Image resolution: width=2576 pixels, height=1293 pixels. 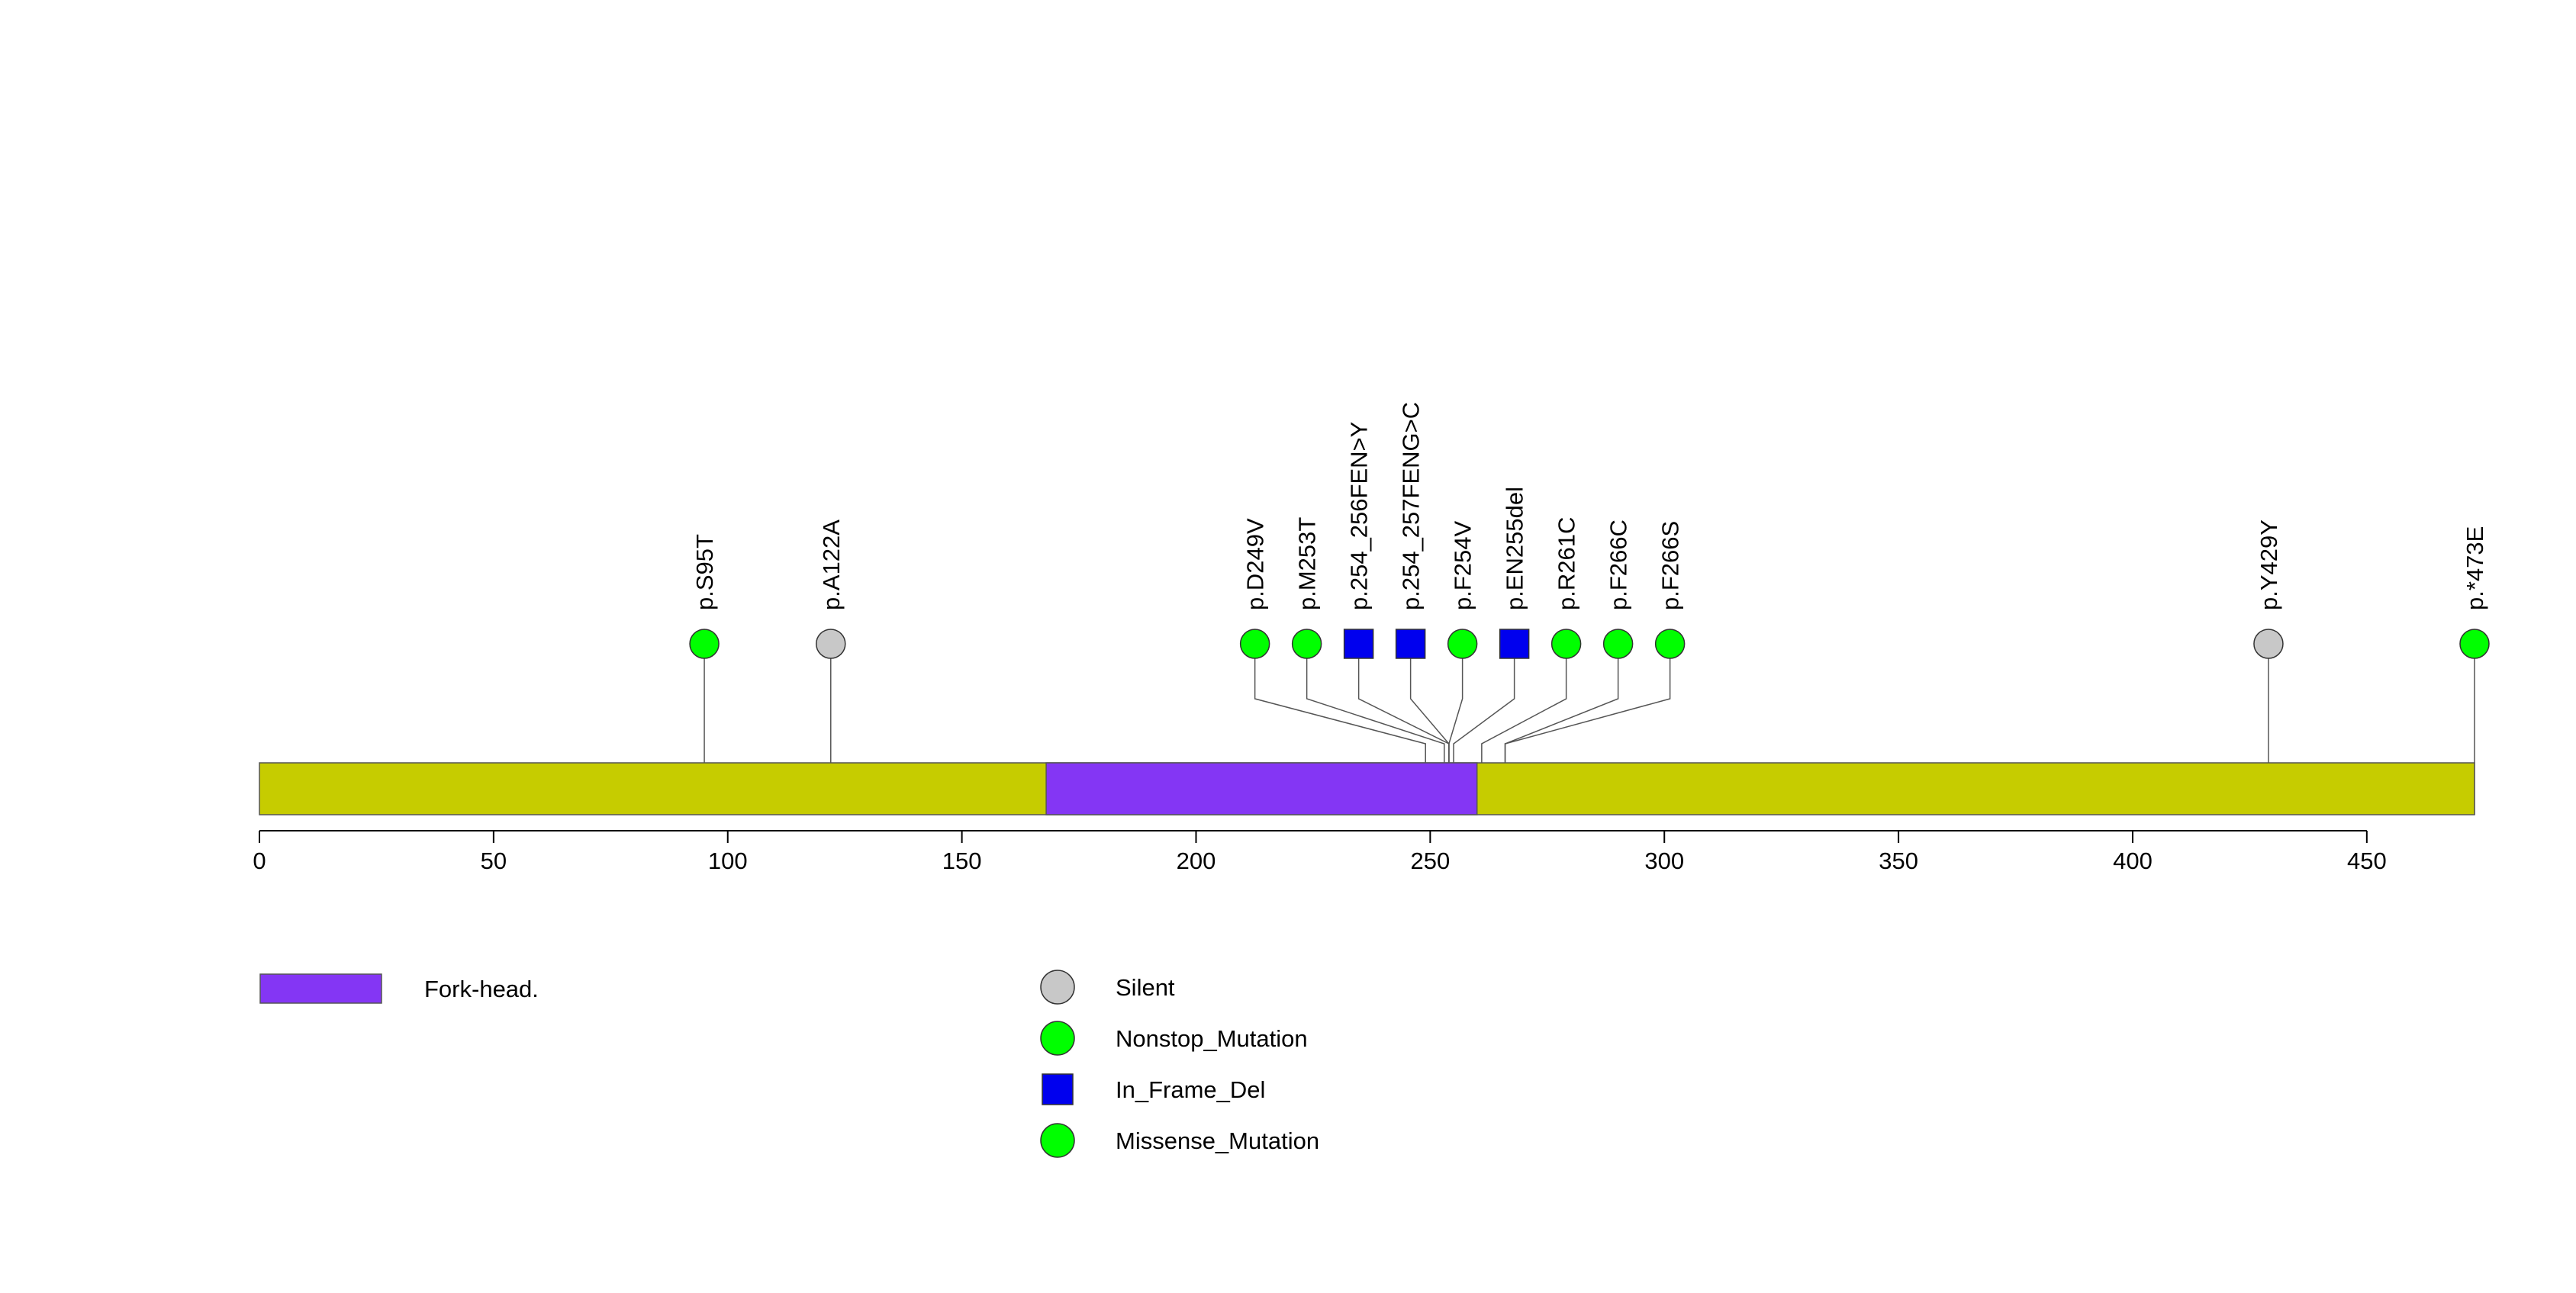 I want to click on x-tick-label: 100, so click(x=728, y=861).